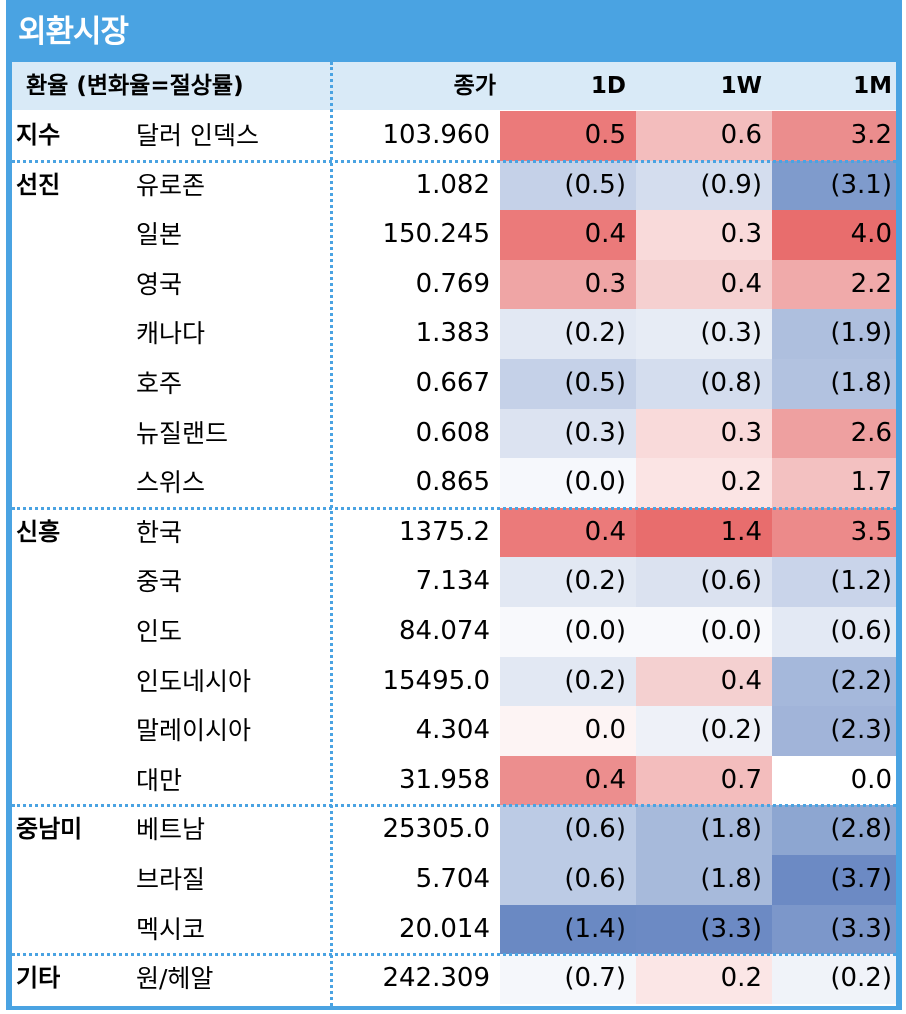 The image size is (906, 1014). I want to click on row-group: 기타, so click(38, 978).